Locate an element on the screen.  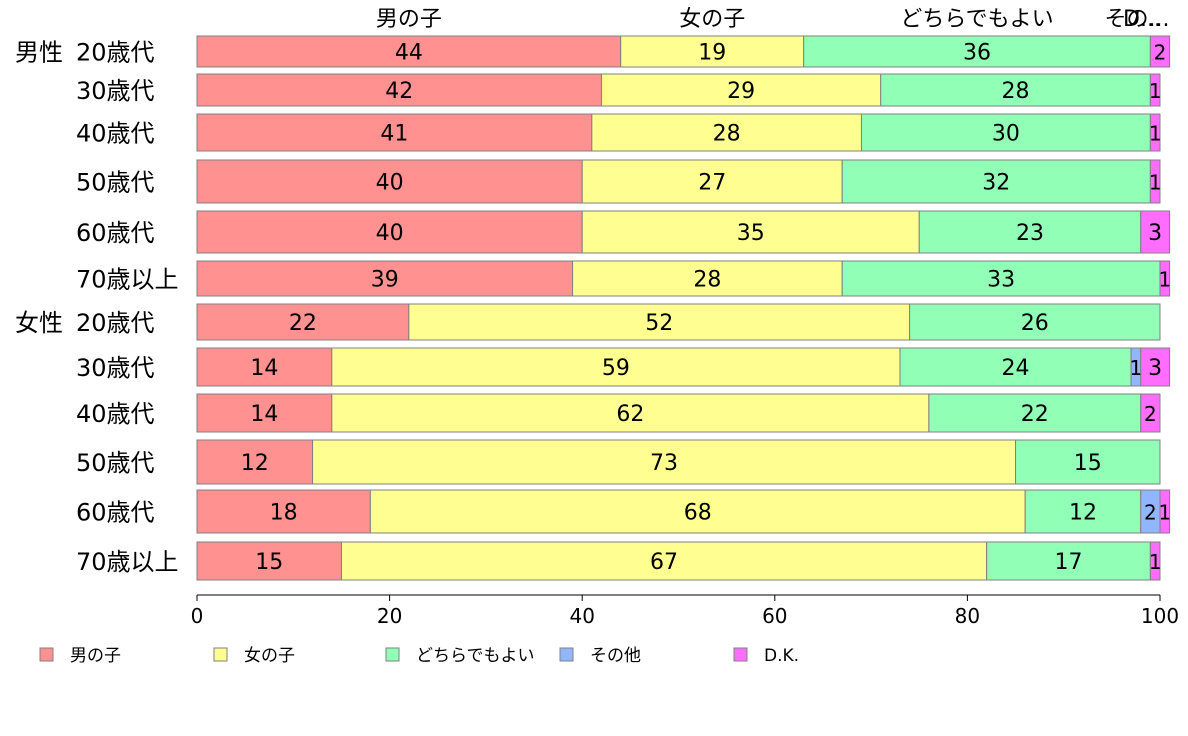
data-label: 52 is located at coordinates (659, 323).